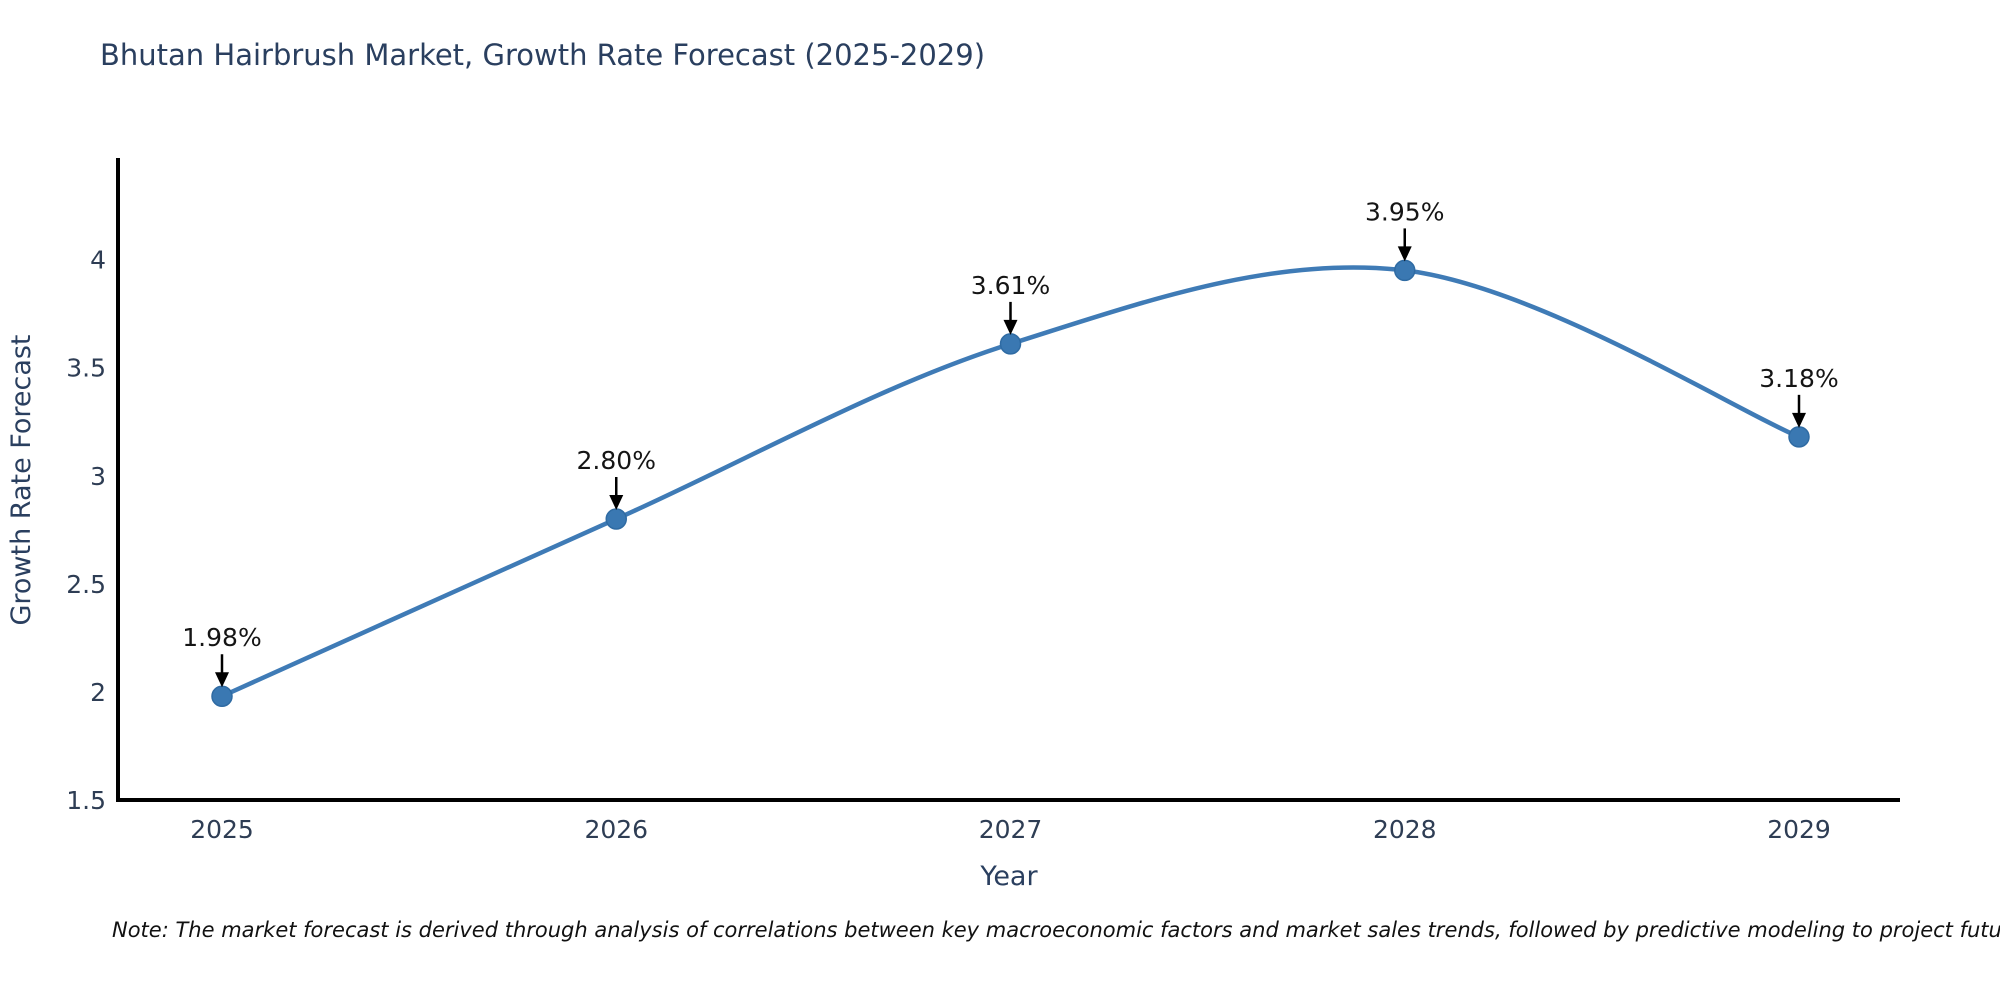  Describe the element at coordinates (98, 692) in the screenshot. I see `y-tick-label: 2` at that location.